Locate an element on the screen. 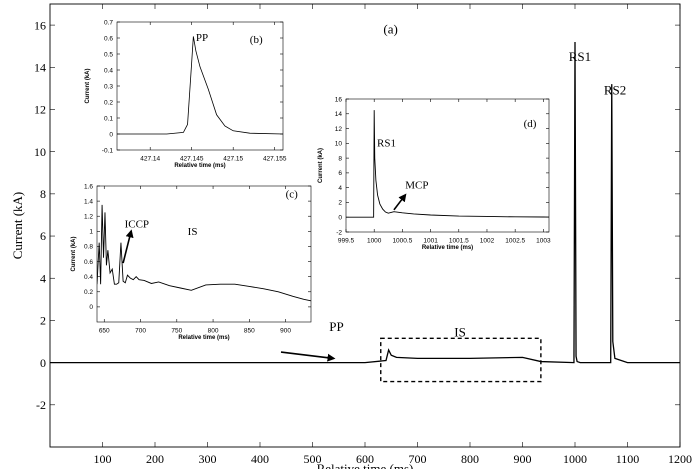 The height and width of the screenshot is (469, 700). x-tick-label: 100 is located at coordinates (103, 459).